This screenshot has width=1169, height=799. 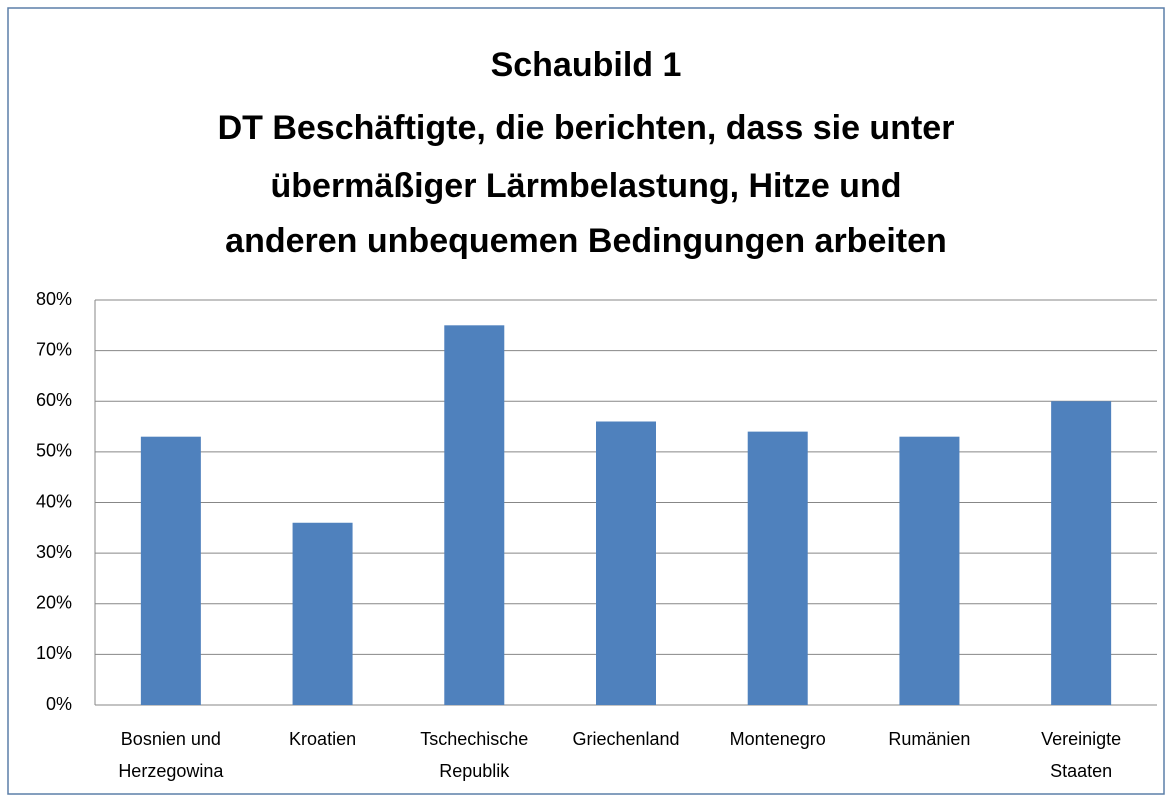 What do you see at coordinates (474, 771) in the screenshot?
I see `x-tick-label: Republik` at bounding box center [474, 771].